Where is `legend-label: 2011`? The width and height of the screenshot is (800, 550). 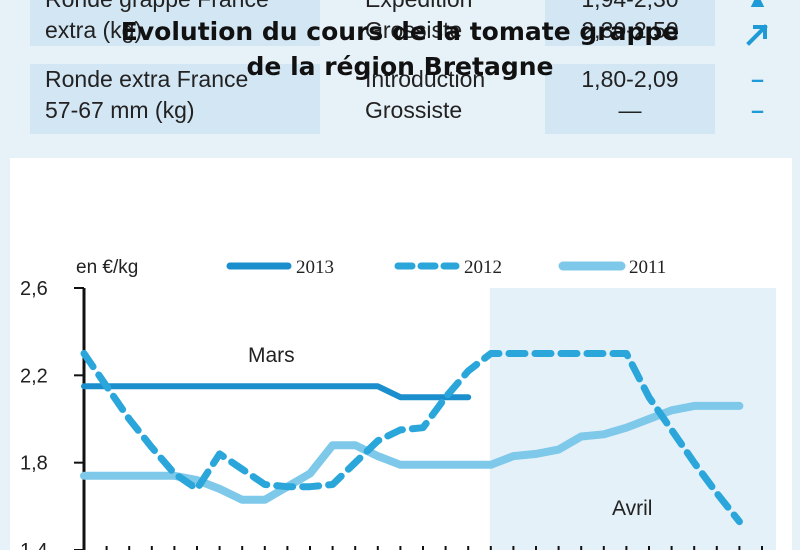 legend-label: 2011 is located at coordinates (647, 267).